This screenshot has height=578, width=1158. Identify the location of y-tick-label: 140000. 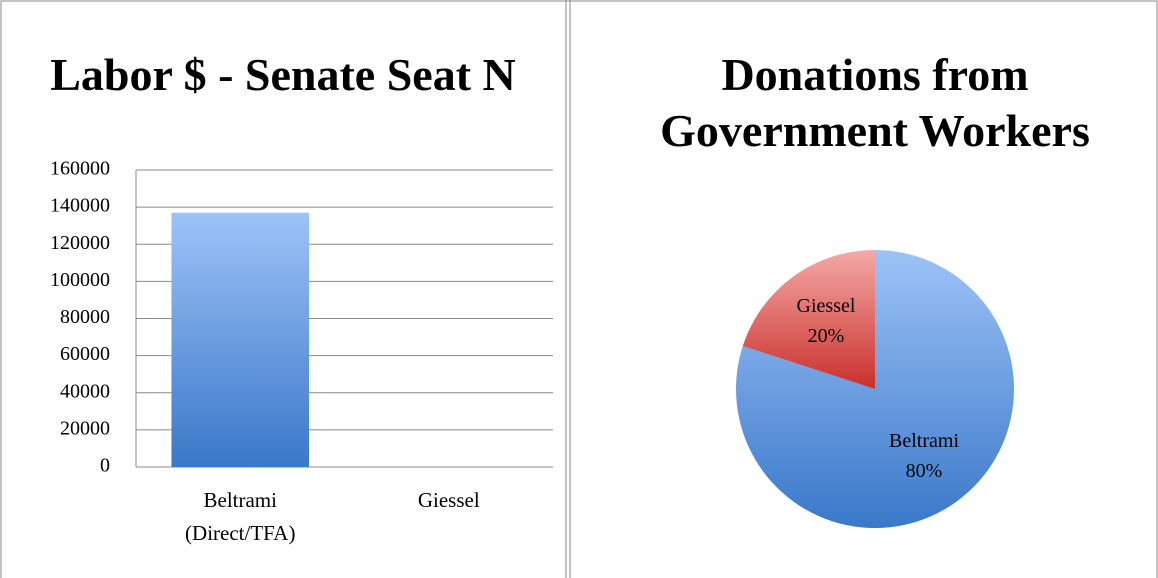
(80, 206).